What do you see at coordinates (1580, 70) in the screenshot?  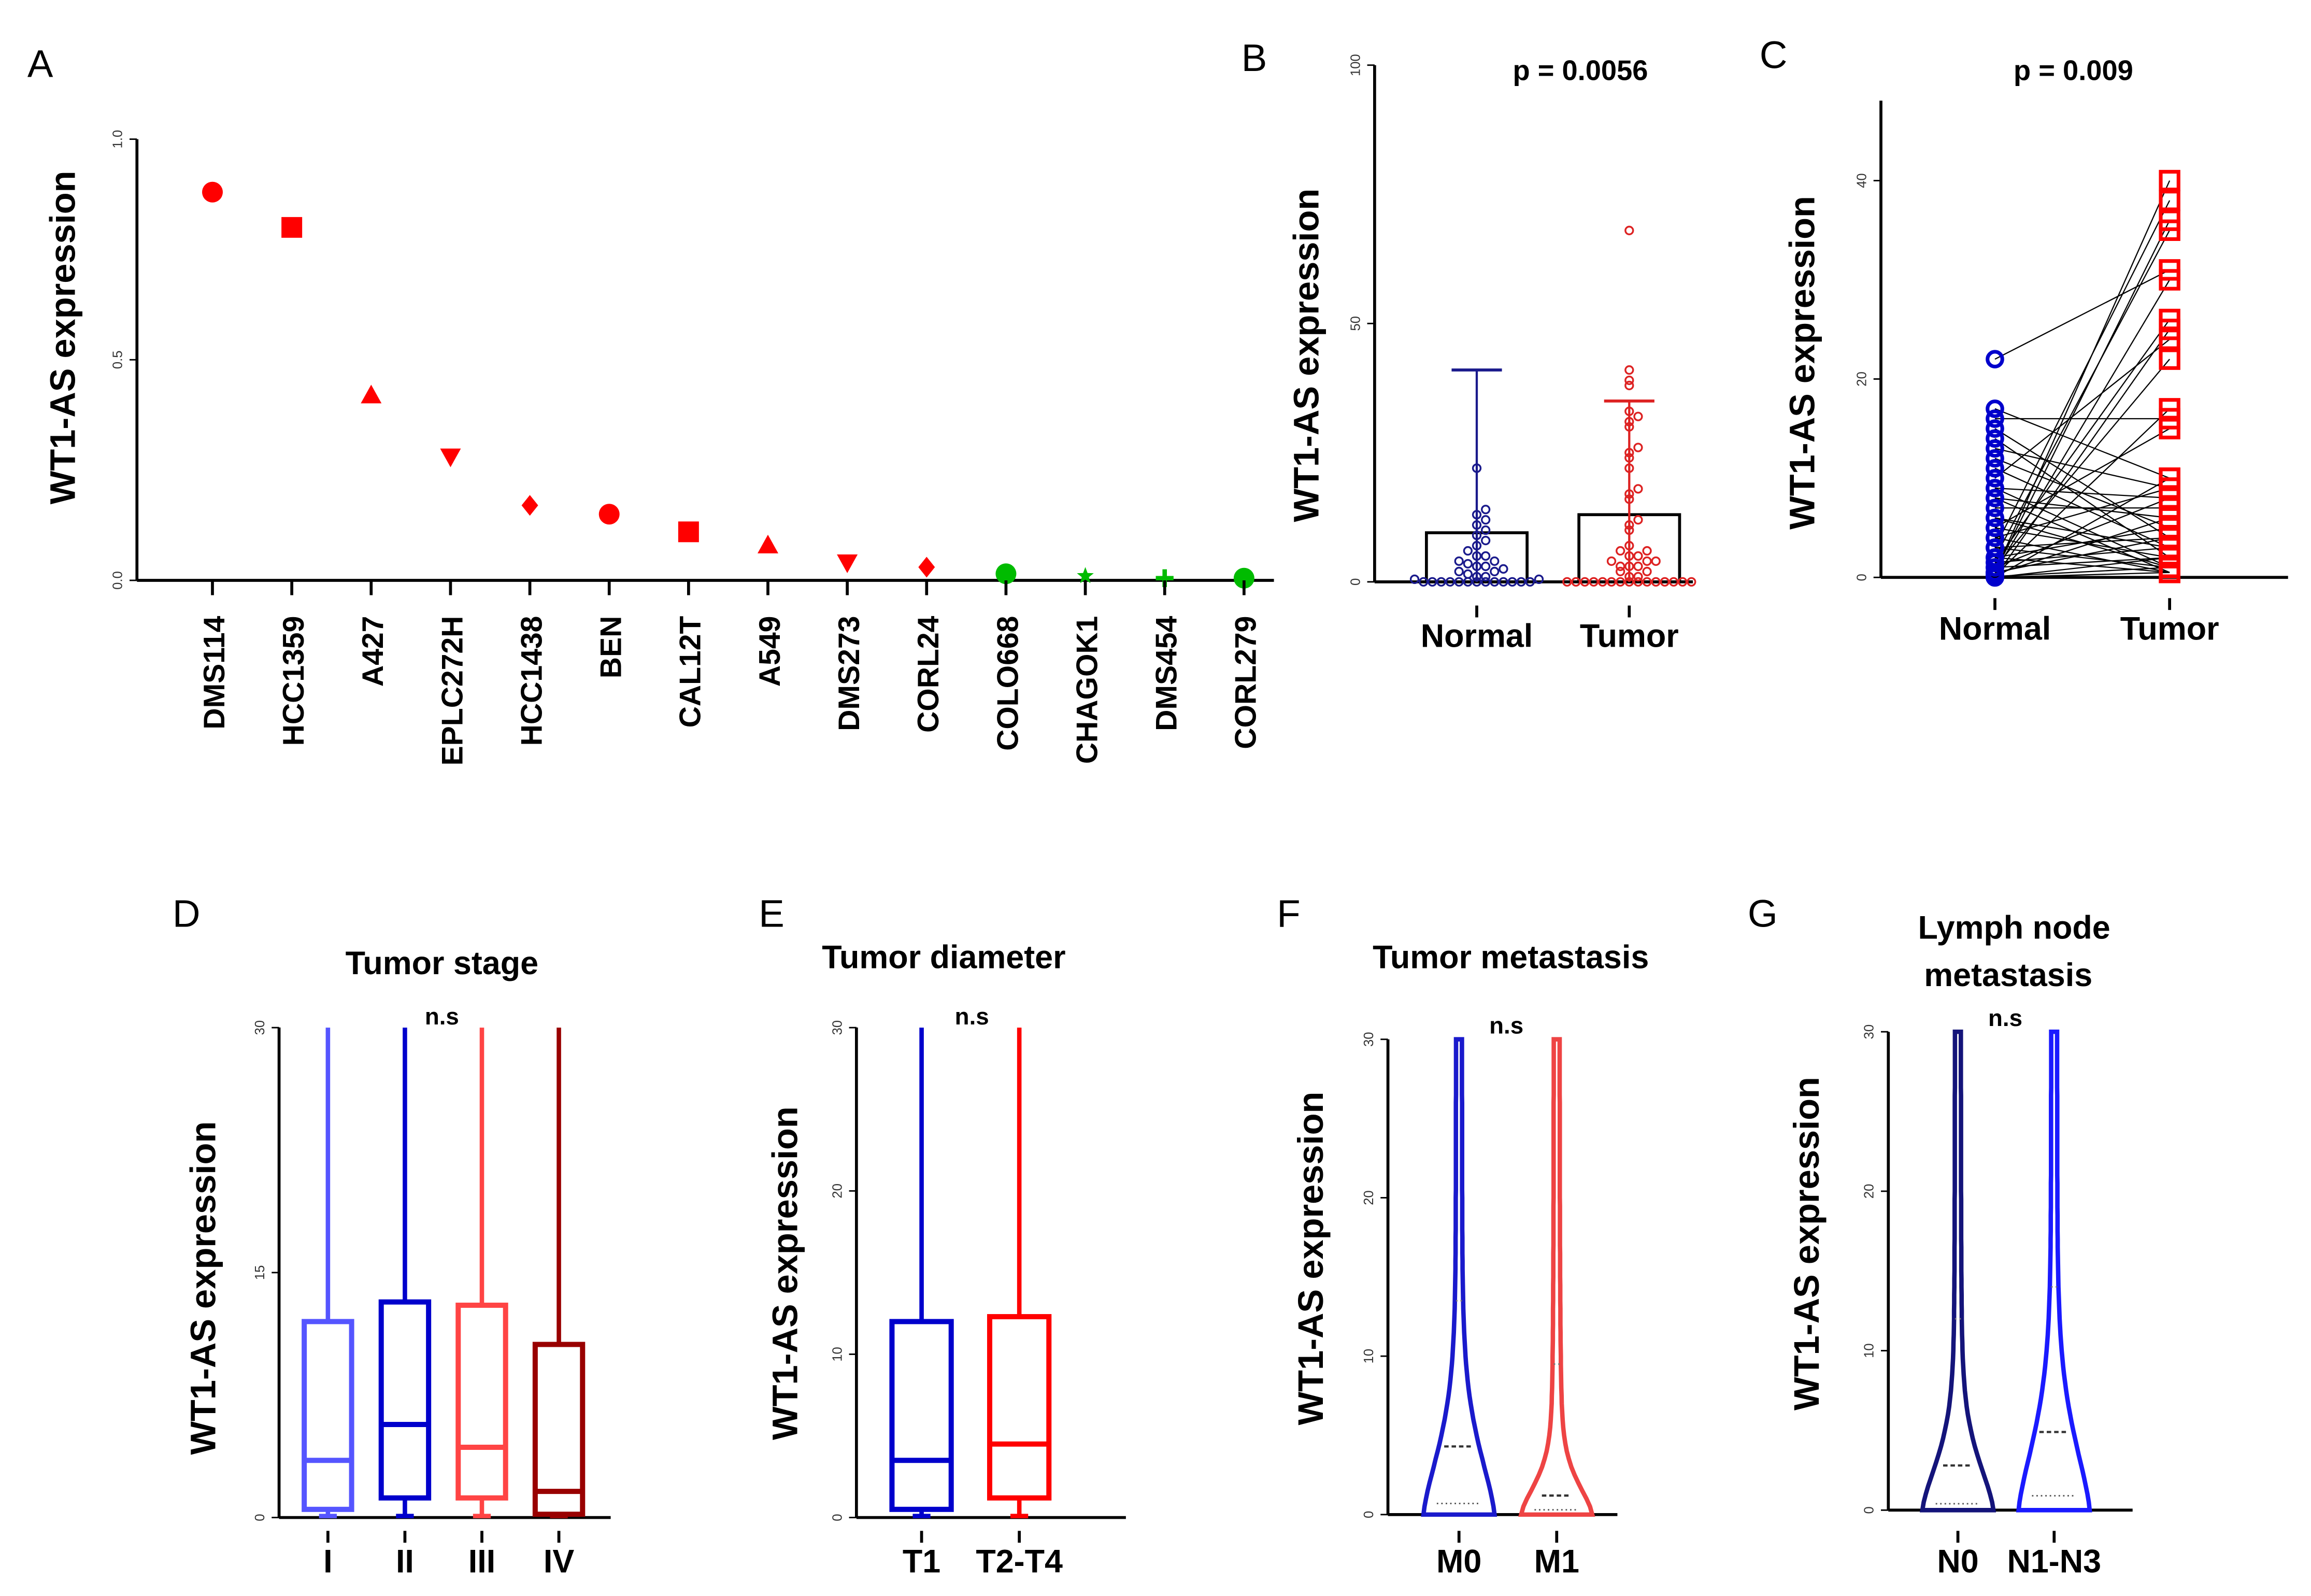 I see `p-value-b: p = 0.0056` at bounding box center [1580, 70].